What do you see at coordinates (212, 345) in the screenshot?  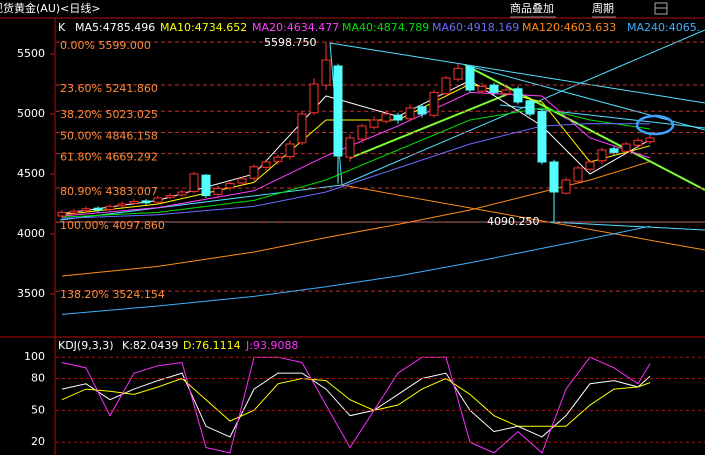 I see `legend-entry: D:76.1114` at bounding box center [212, 345].